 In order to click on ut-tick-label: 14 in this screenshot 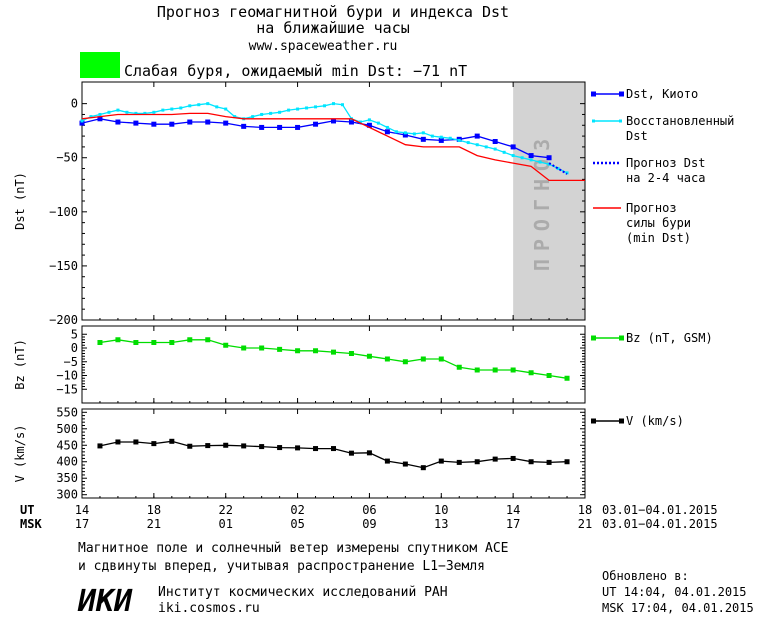, I will do `click(82, 510)`.